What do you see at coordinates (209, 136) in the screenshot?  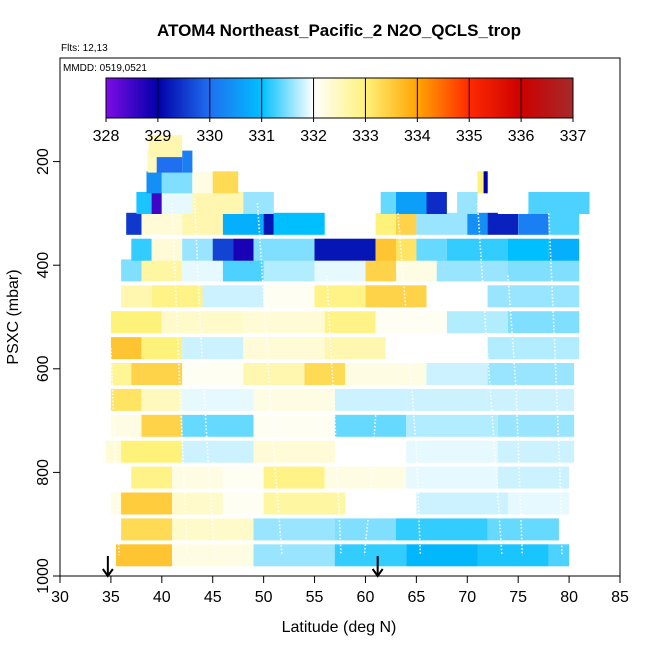 I see `colorbar-tick-label: 330` at bounding box center [209, 136].